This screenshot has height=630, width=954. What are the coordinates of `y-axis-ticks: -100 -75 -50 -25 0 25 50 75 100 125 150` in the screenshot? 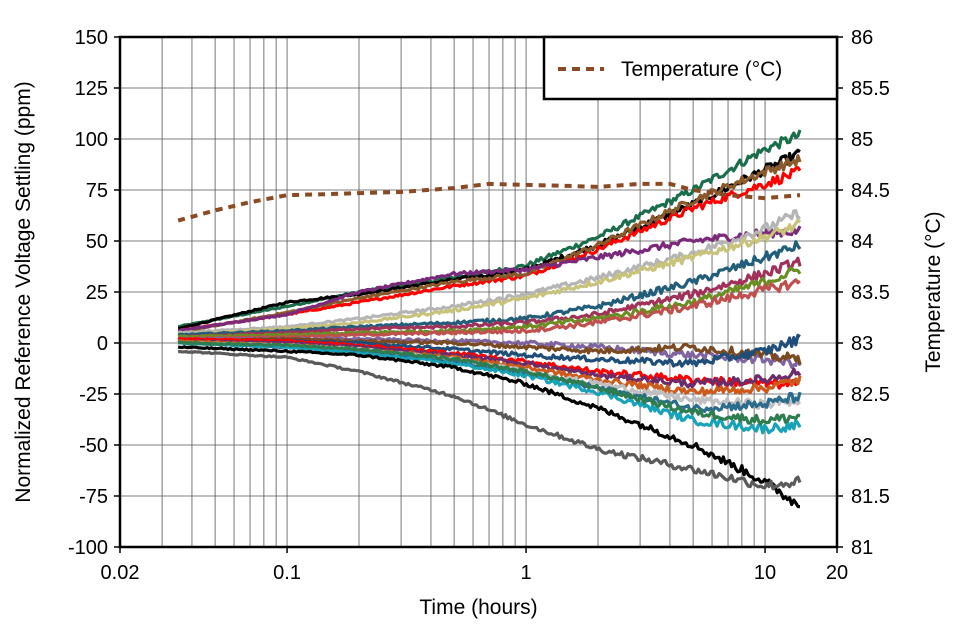 It's located at (94, 293).